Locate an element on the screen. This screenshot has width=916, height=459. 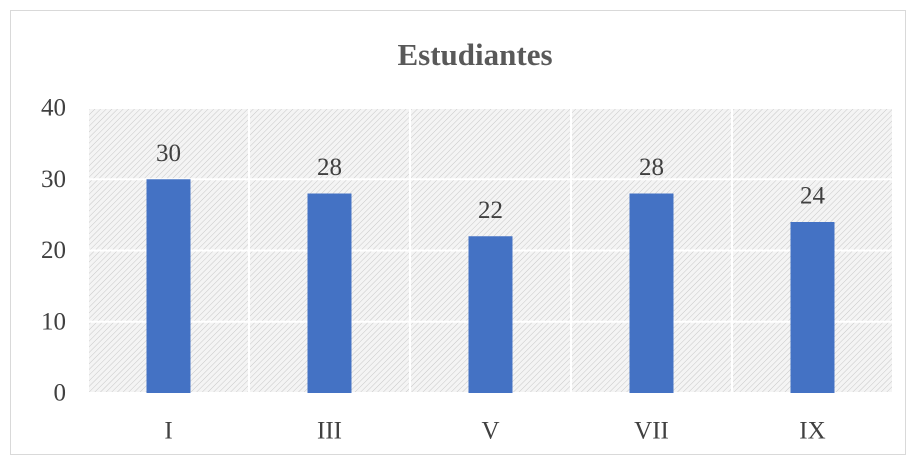
x-tick-label: VII is located at coordinates (651, 431).